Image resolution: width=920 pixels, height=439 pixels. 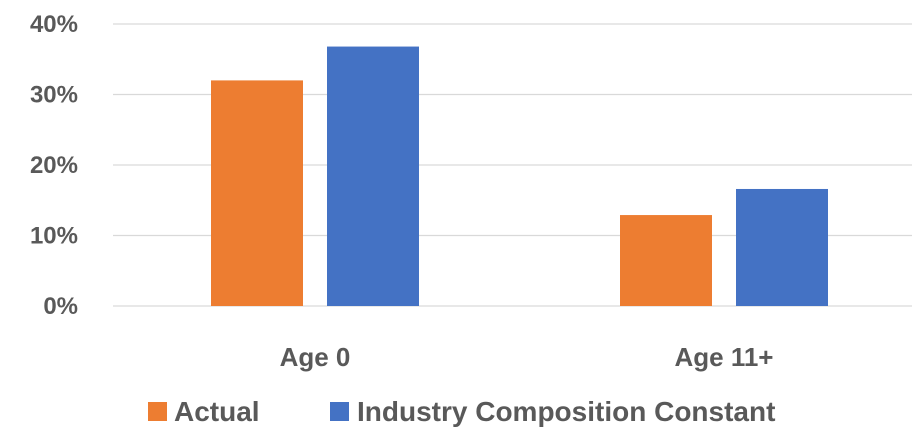 I want to click on y-tick-label: 0%, so click(x=60, y=306).